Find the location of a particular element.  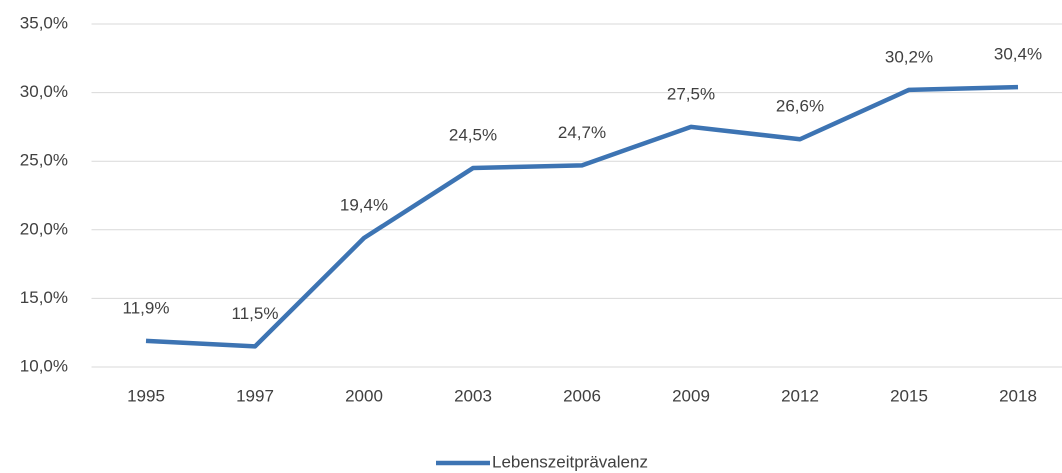

x-tick-label: 2000 is located at coordinates (364, 395).